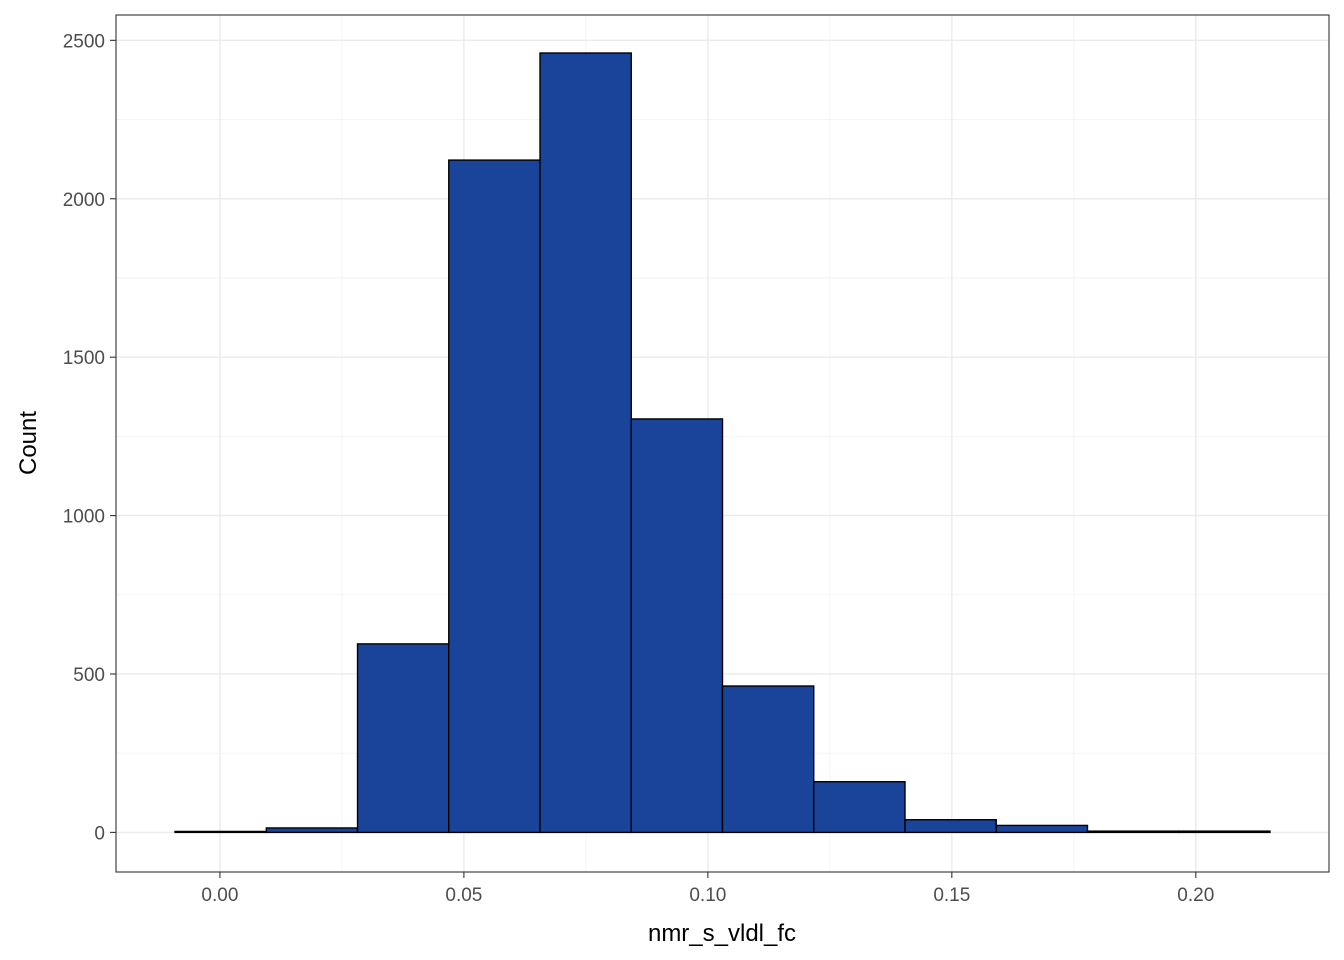 This screenshot has width=1344, height=960. Describe the element at coordinates (707, 895) in the screenshot. I see `x-tick-label: 0.10` at that location.